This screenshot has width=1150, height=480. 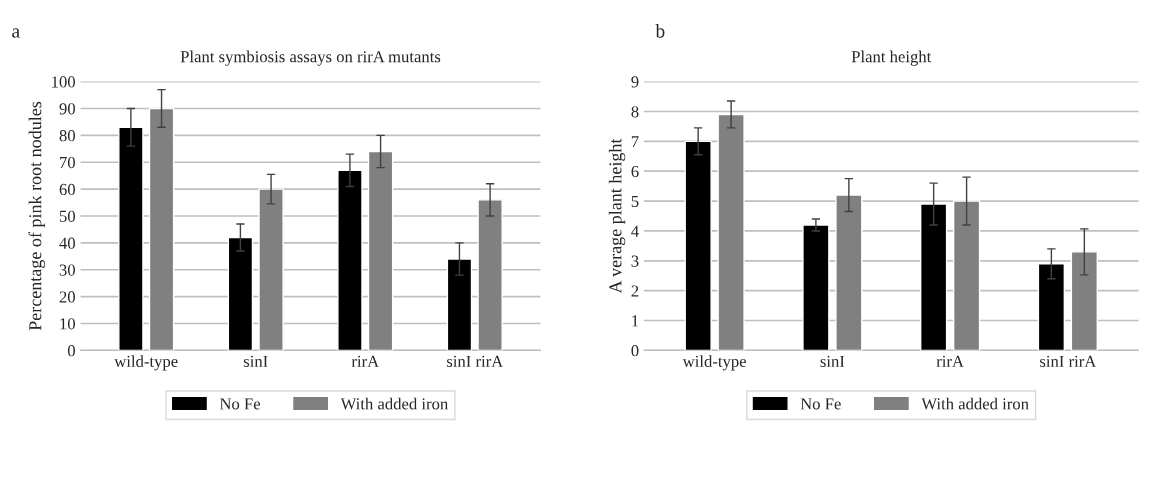 I want to click on y-tick-label: 2, so click(x=635, y=291).